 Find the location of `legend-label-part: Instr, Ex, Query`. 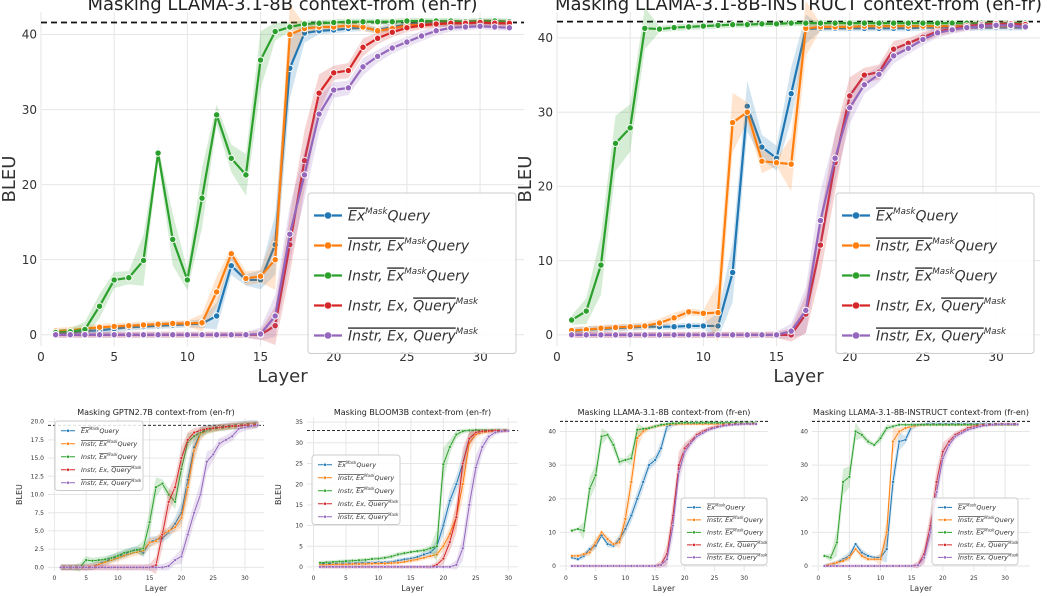

legend-label-part: Instr, Ex, Query is located at coordinates (363, 517).